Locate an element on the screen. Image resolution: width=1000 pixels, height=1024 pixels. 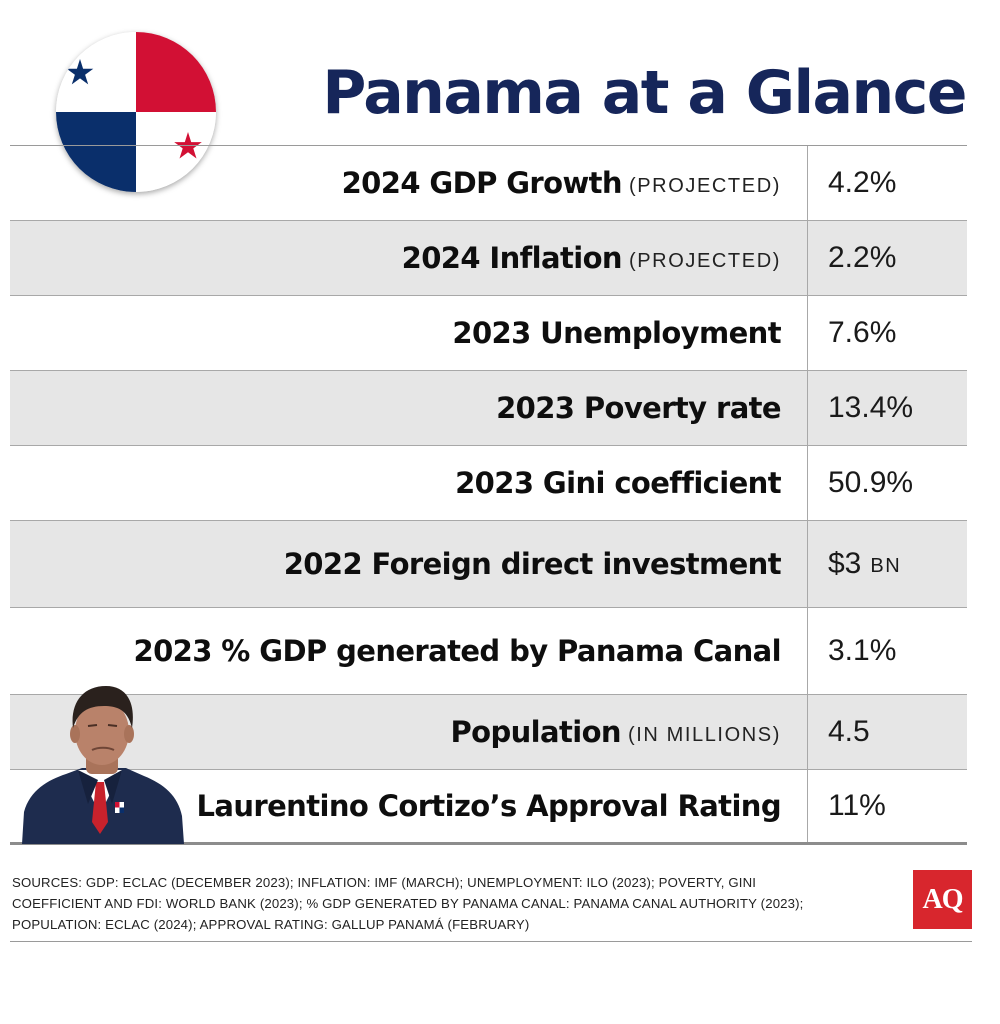
row-label-text: 2023 Gini coefficient is located at coordinates (618, 483).